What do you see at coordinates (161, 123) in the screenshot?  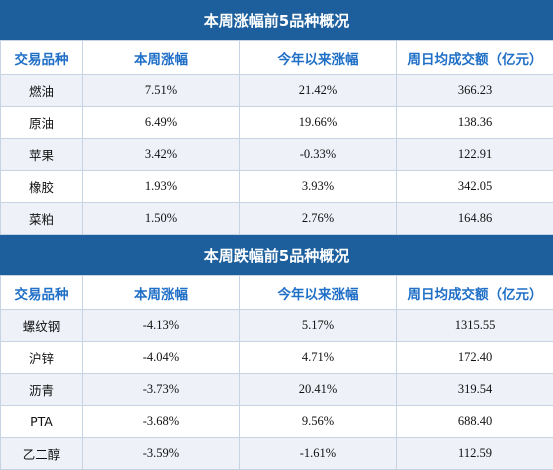 I see `cell-weekly-change: 6.49%` at bounding box center [161, 123].